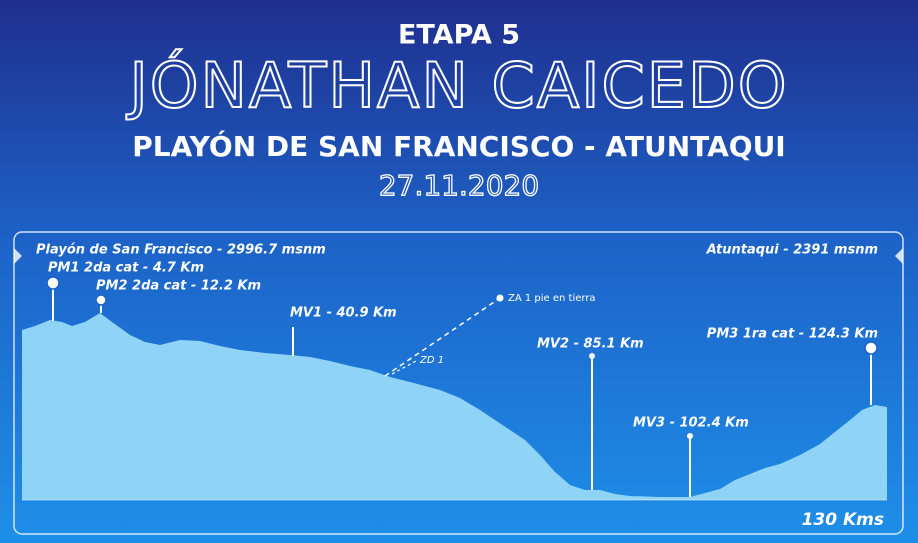  What do you see at coordinates (459, 185) in the screenshot?
I see `date: 27.11.2020` at bounding box center [459, 185].